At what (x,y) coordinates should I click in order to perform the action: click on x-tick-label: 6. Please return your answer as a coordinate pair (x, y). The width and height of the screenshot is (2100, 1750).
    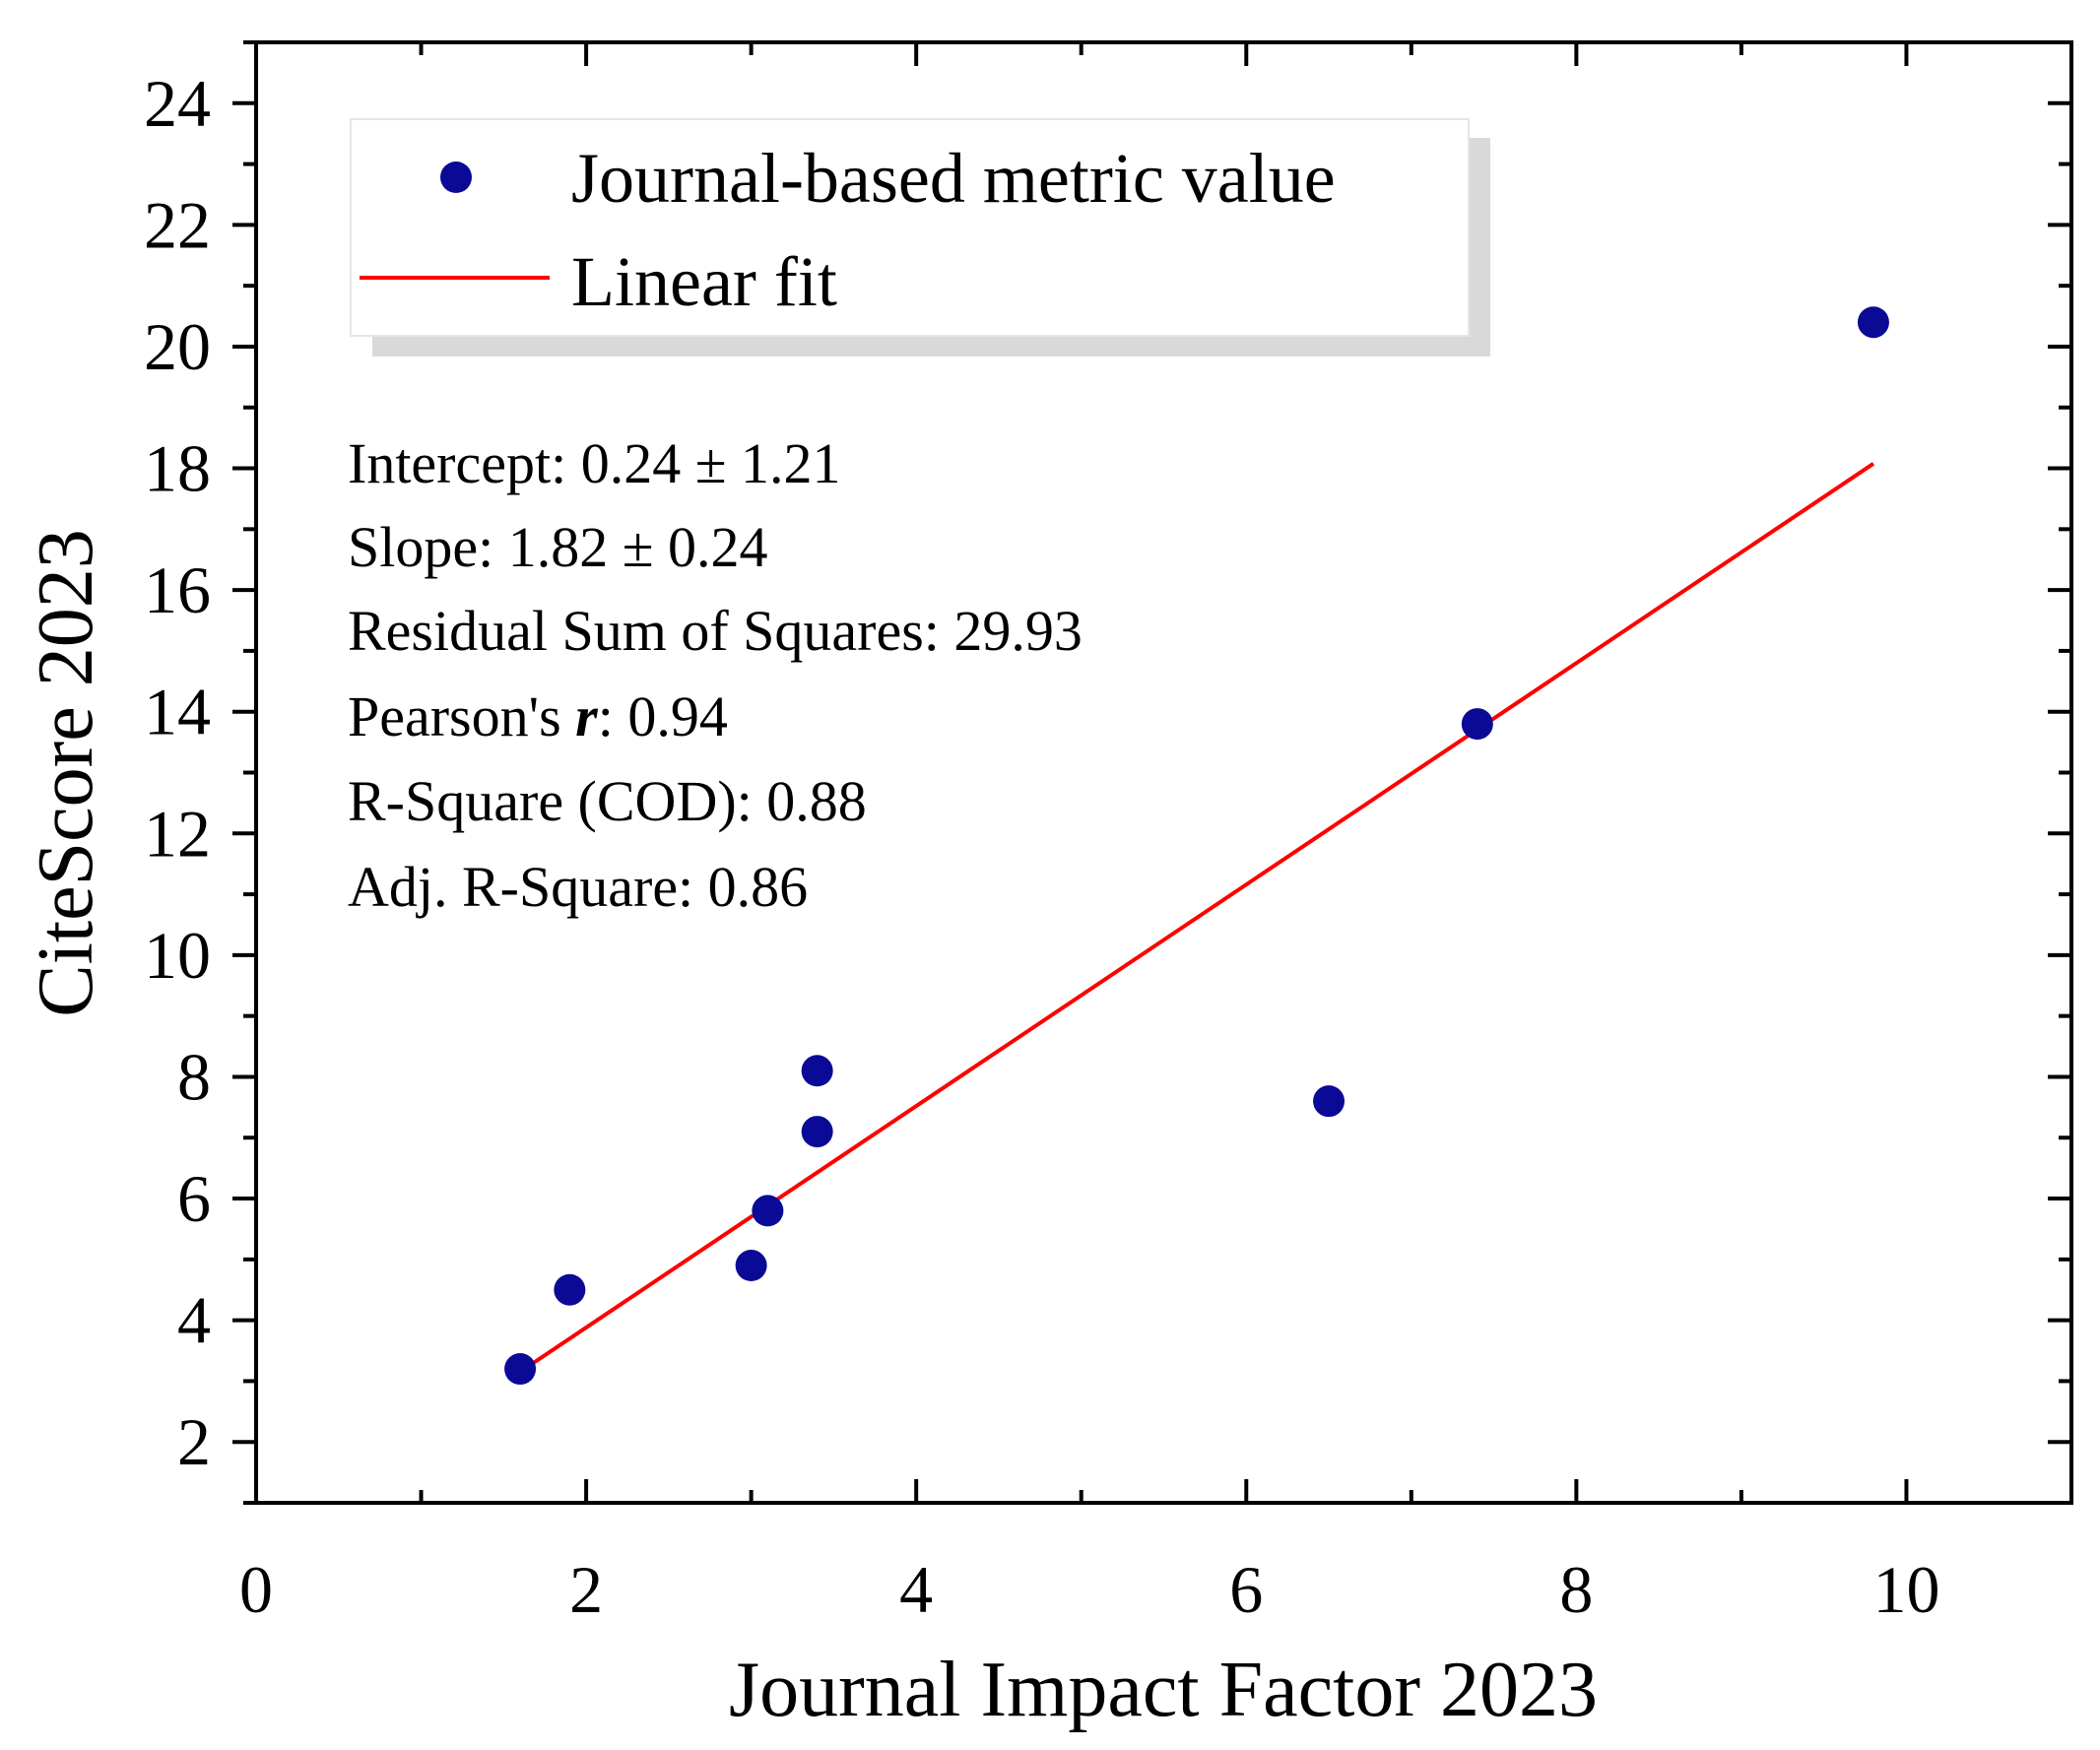
    Looking at the image, I should click on (1246, 1589).